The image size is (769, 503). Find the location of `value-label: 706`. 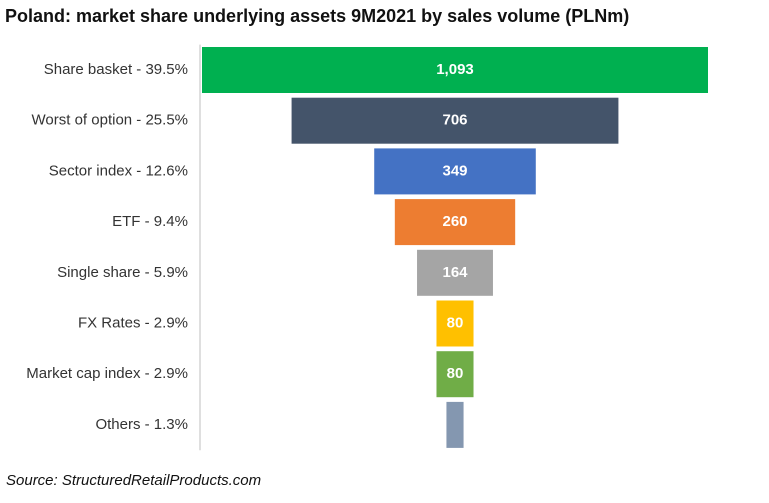

value-label: 706 is located at coordinates (454, 120).